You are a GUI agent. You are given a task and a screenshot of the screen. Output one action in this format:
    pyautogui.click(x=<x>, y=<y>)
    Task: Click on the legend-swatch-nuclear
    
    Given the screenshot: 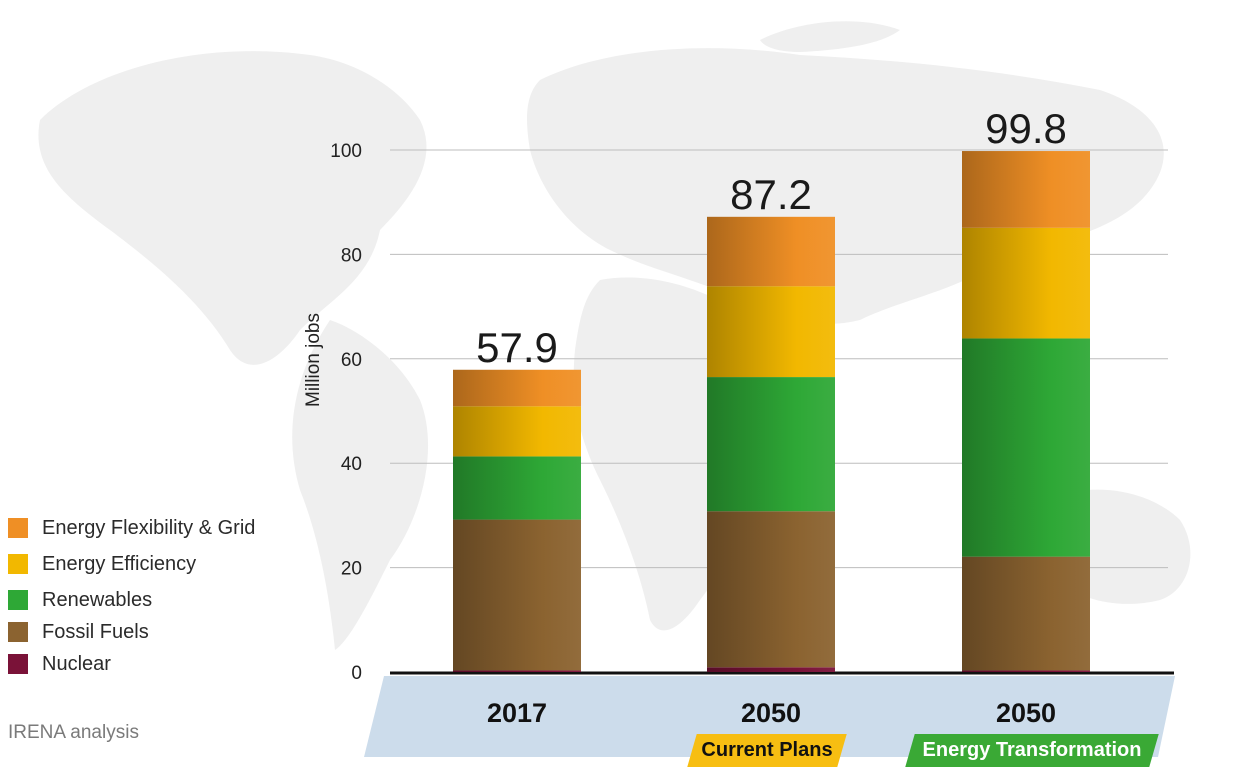 What is the action you would take?
    pyautogui.click(x=18, y=664)
    